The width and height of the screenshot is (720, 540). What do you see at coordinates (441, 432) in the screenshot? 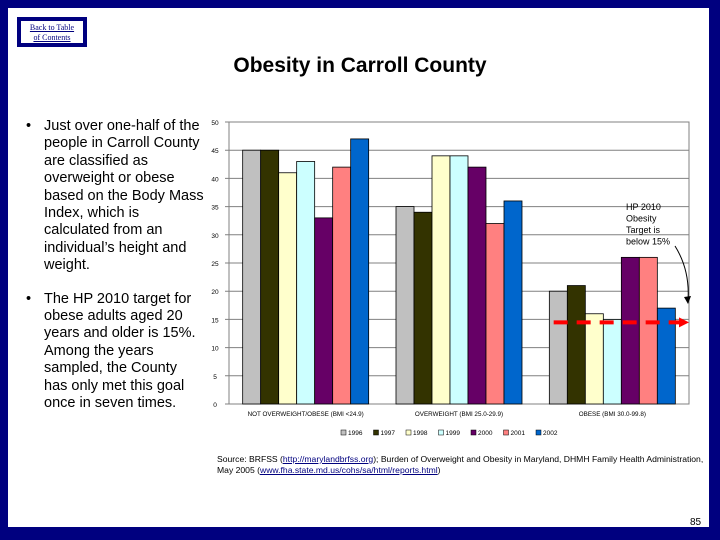
I see `legend-swatch-1999` at bounding box center [441, 432].